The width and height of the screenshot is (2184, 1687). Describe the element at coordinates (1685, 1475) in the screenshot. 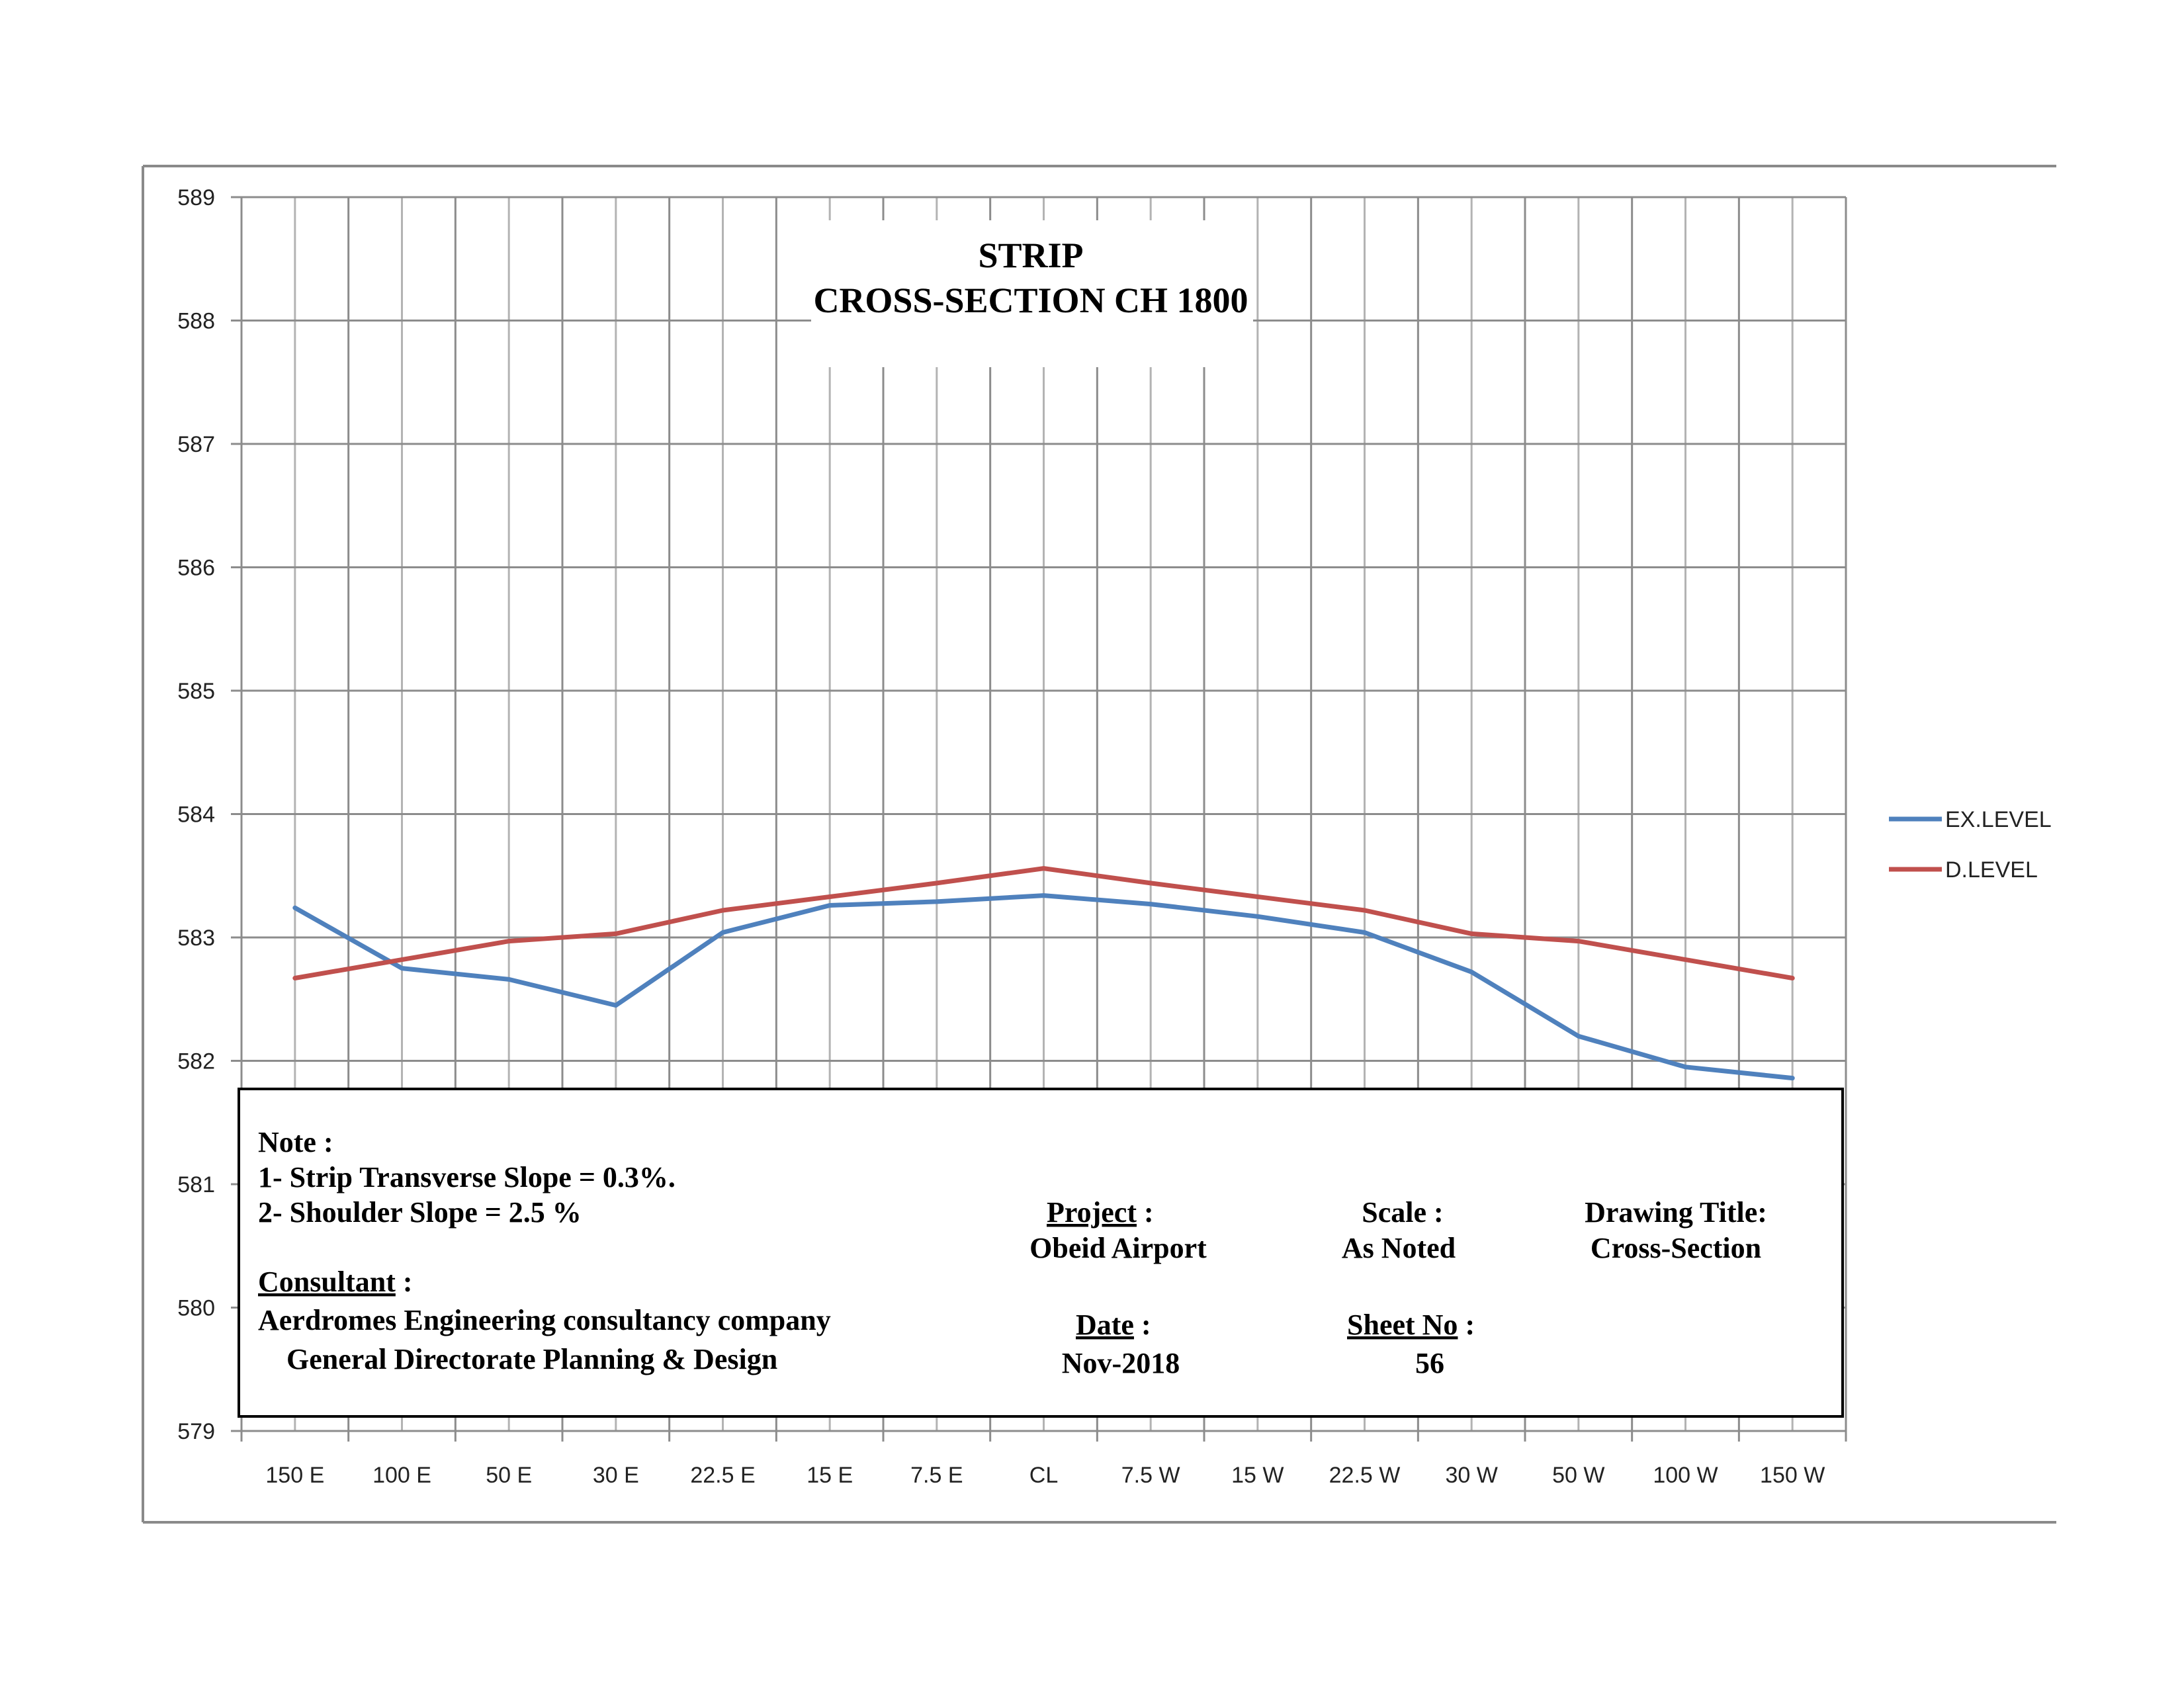

I see `x-tick-label: 100 W` at that location.